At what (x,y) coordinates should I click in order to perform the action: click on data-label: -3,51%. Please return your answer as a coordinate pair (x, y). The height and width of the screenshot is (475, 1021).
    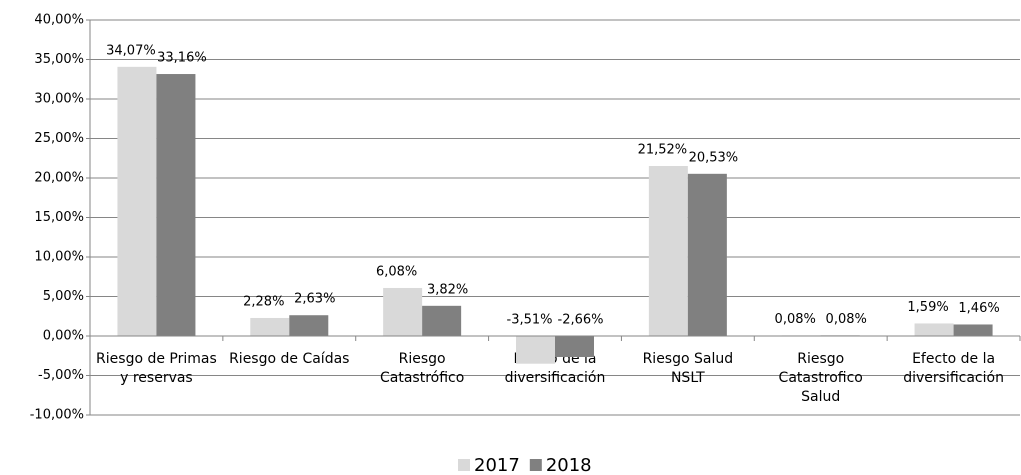
    Looking at the image, I should click on (530, 320).